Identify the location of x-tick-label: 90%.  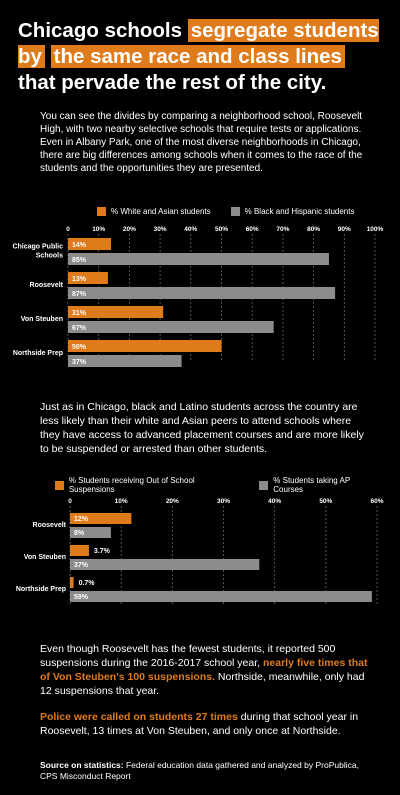
(344, 229).